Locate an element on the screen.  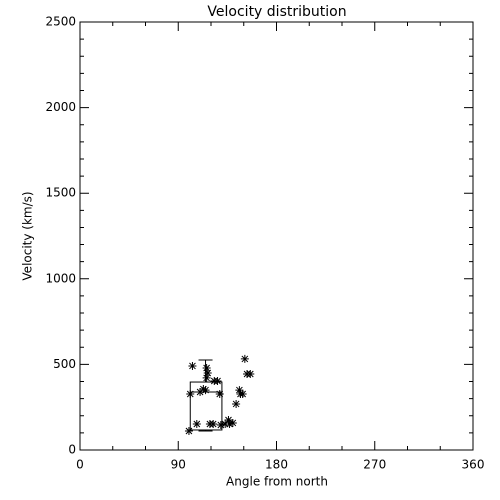
y-tick-label: 1500 is located at coordinates (60, 193).